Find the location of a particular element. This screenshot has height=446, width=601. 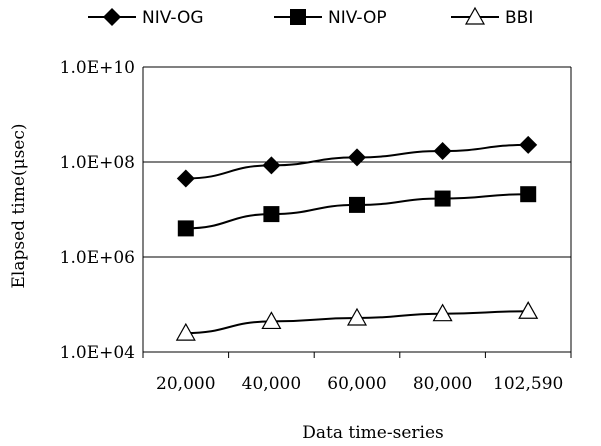

legend-label: NIV-OG is located at coordinates (173, 18).